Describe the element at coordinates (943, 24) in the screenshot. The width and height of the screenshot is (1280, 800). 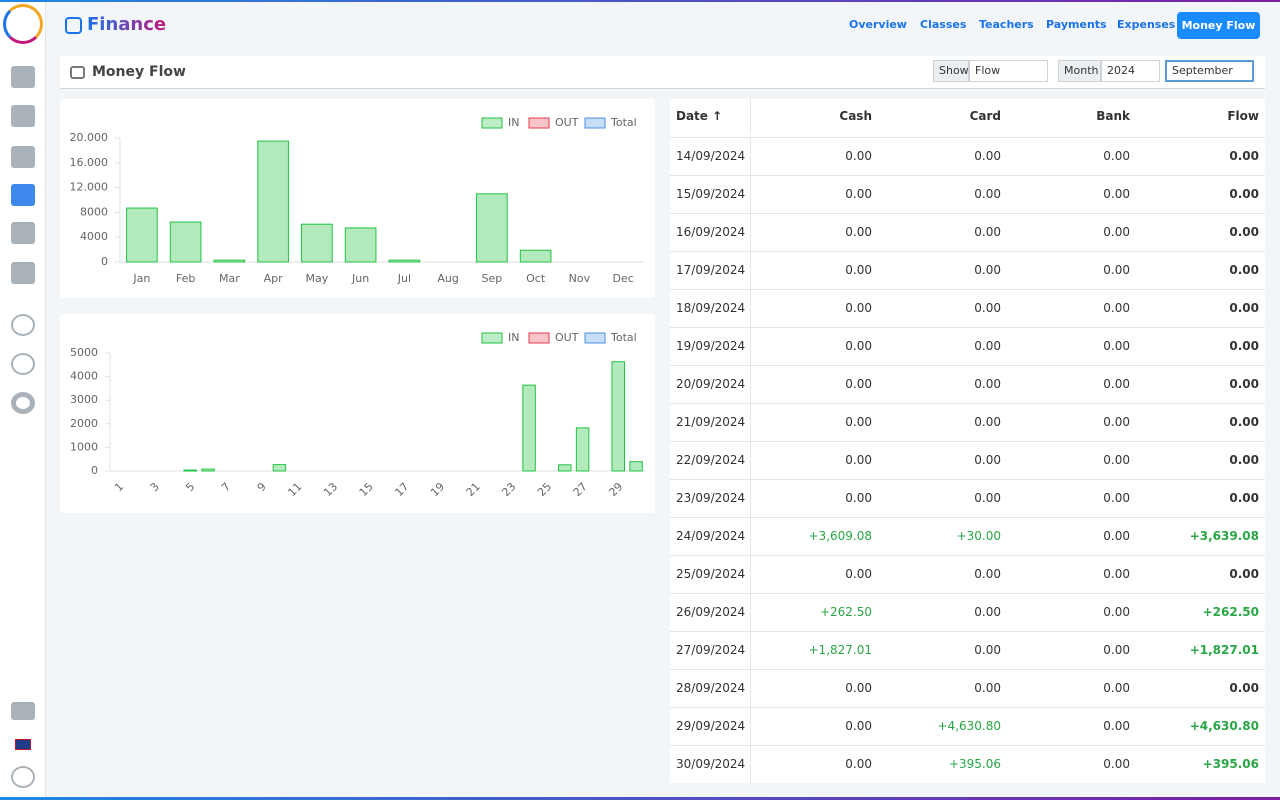
I see `nav-link: Classes` at that location.